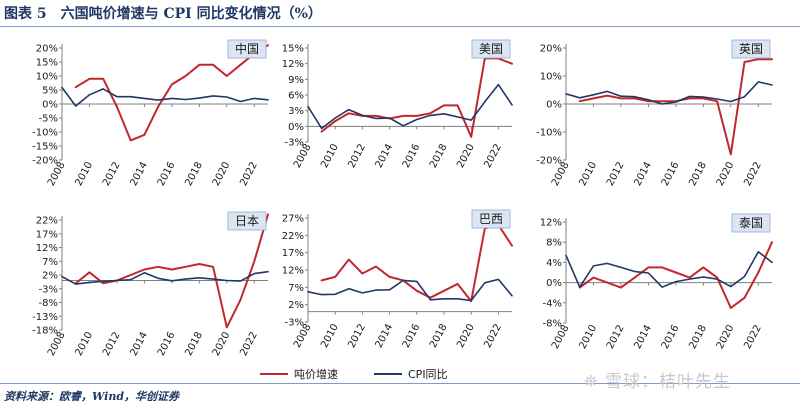 This screenshot has height=406, width=800. Describe the element at coordinates (163, 14) in the screenshot. I see `figure-title: 图表 5 六国吨价增速与 CPI 同比变化情况（%）` at that location.